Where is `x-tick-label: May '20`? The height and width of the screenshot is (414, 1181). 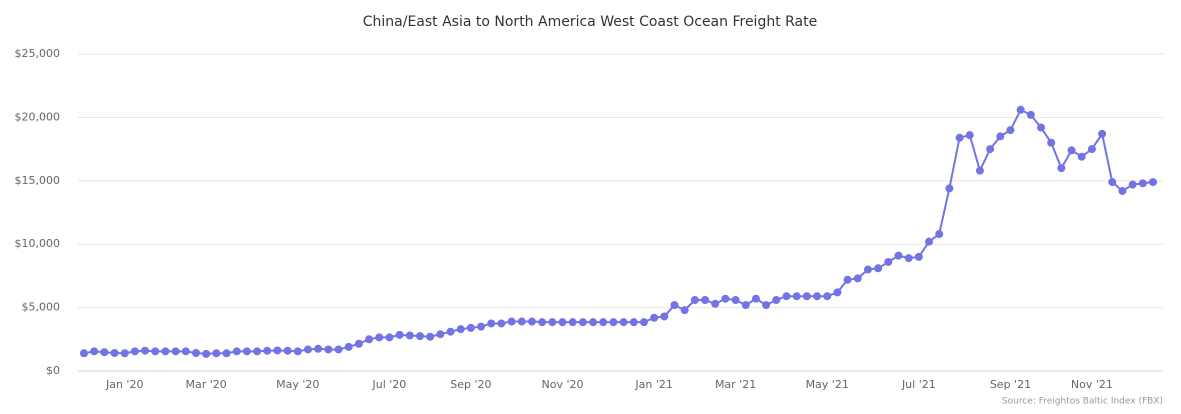
x-tick-label: May '20 is located at coordinates (297, 384).